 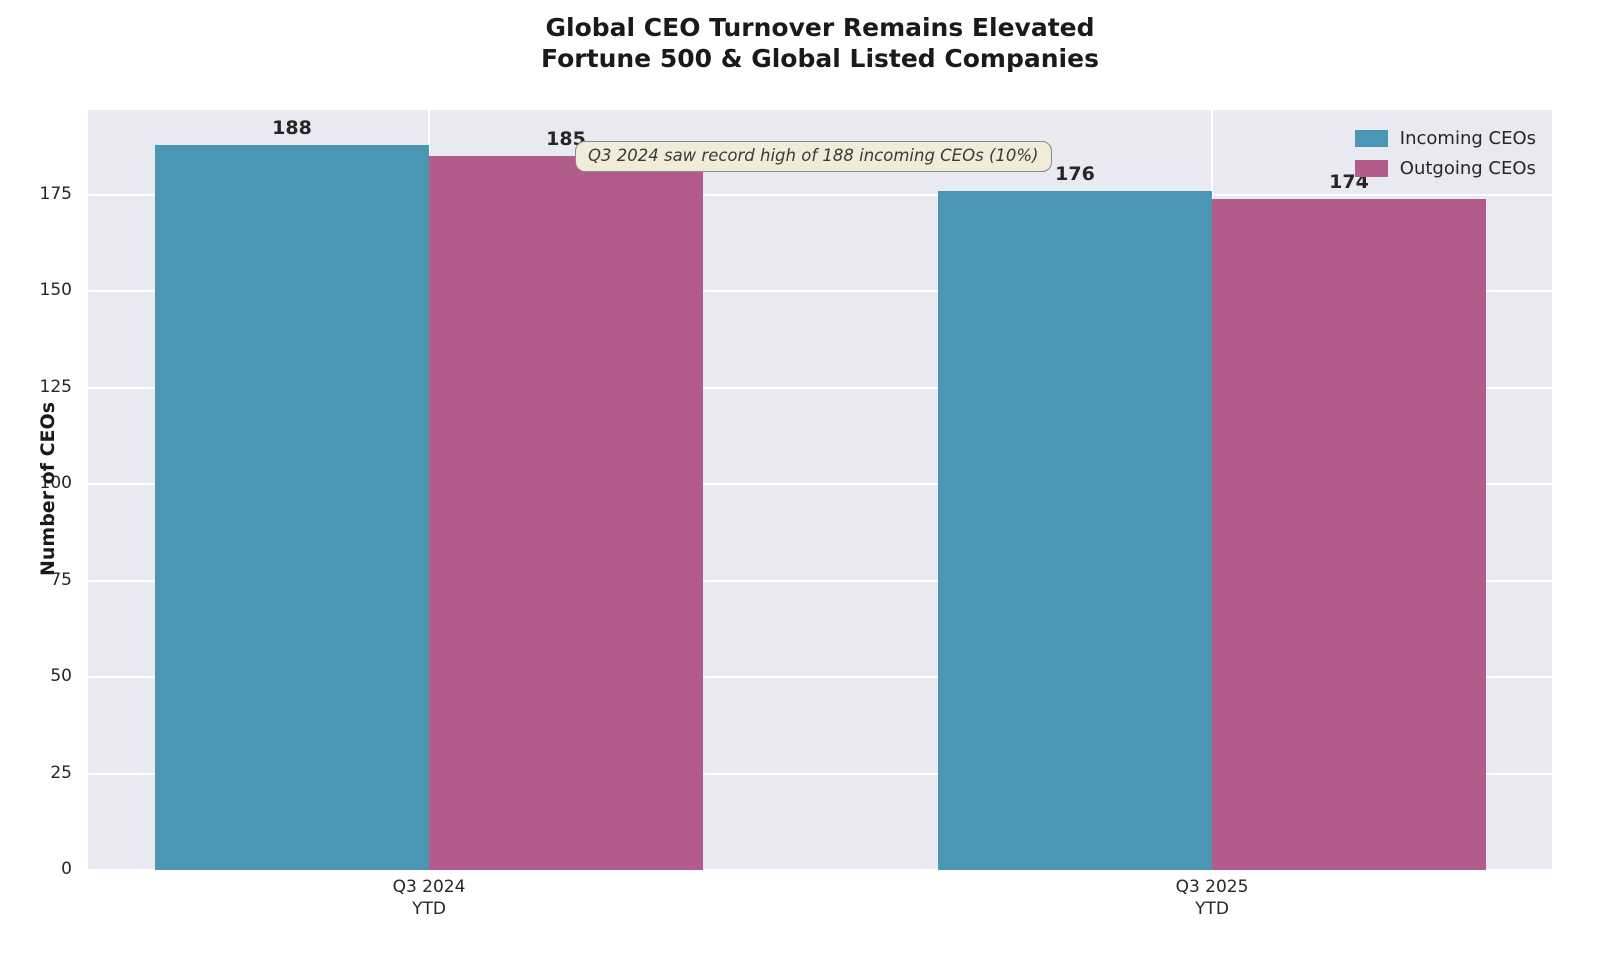 I want to click on legend-label: Incoming CEOs, so click(x=1467, y=138).